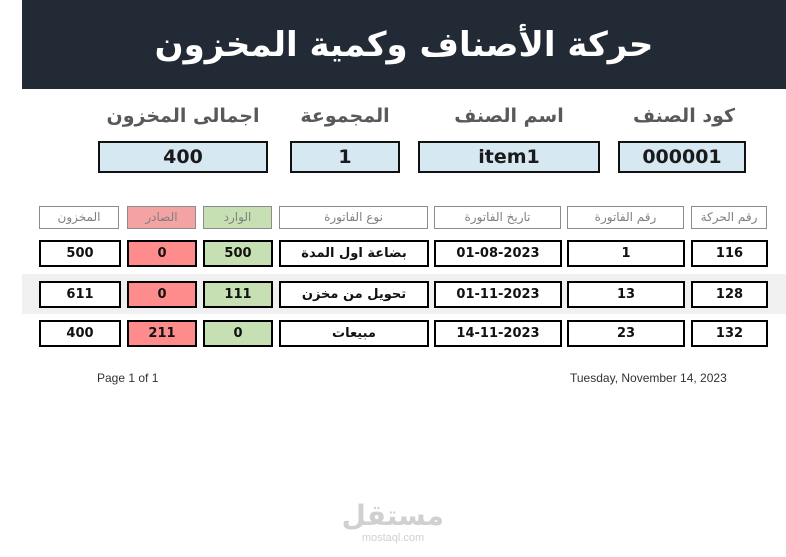  What do you see at coordinates (684, 116) in the screenshot?
I see `item-code-label: كود الصنف` at bounding box center [684, 116].